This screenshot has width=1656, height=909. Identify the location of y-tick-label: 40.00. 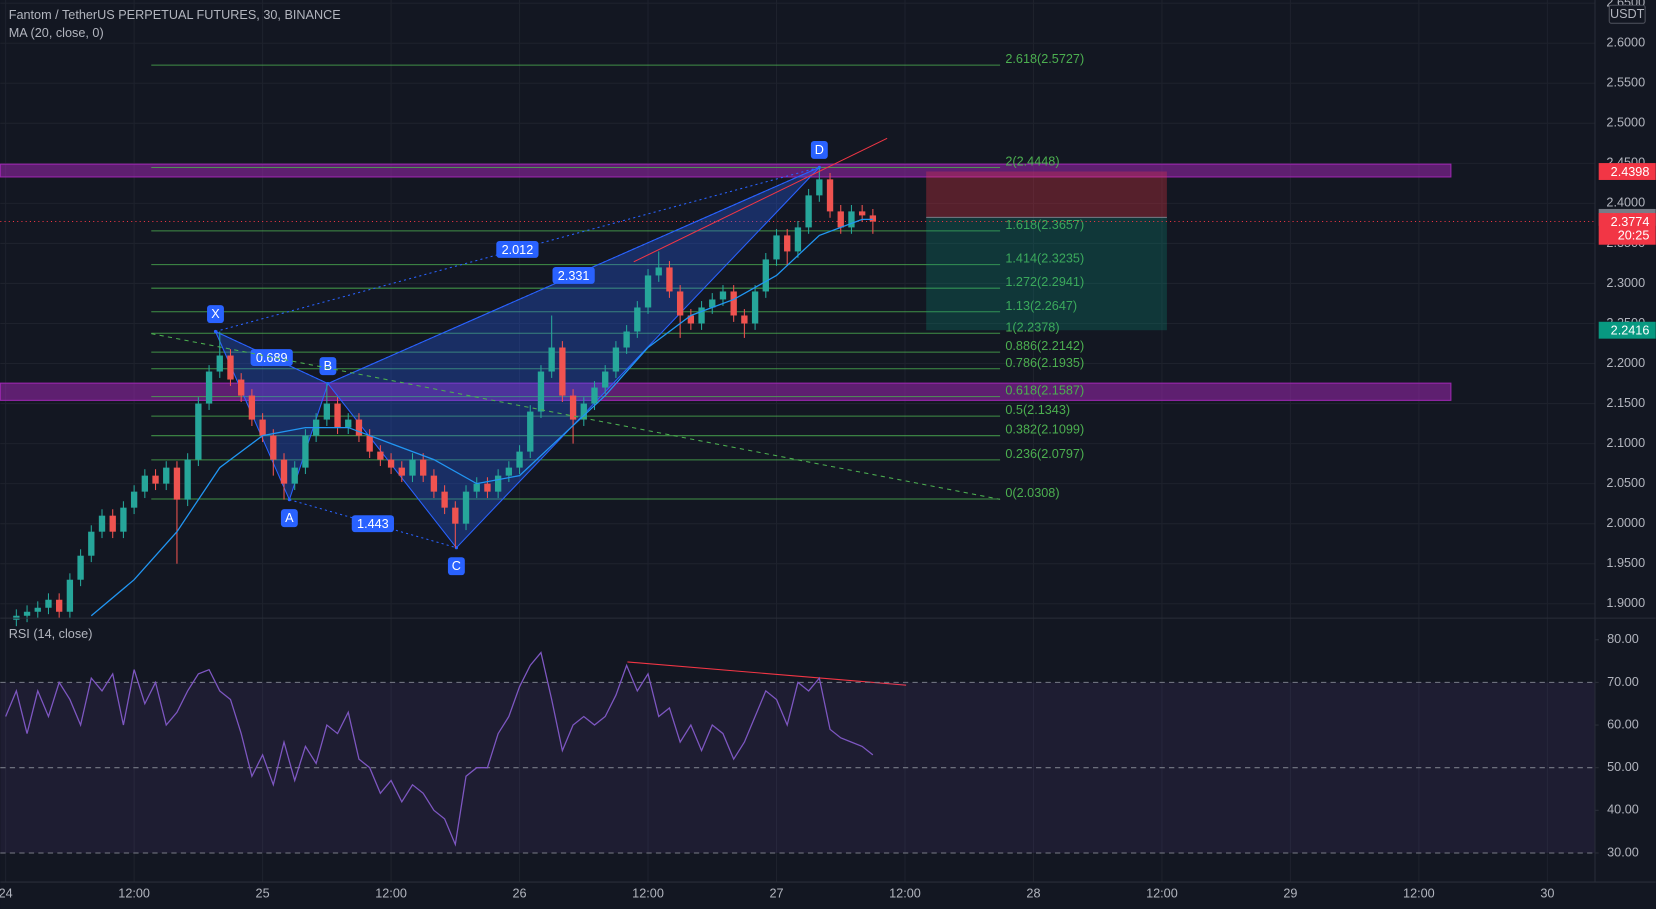
(1623, 810).